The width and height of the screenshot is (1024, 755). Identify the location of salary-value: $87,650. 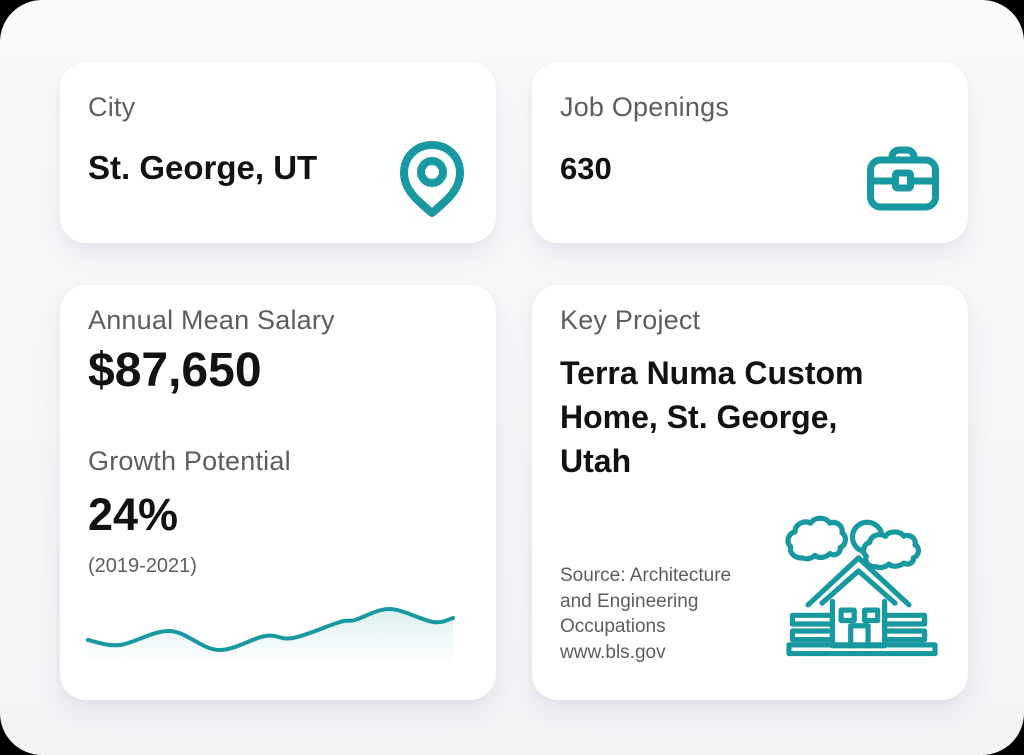
(175, 370).